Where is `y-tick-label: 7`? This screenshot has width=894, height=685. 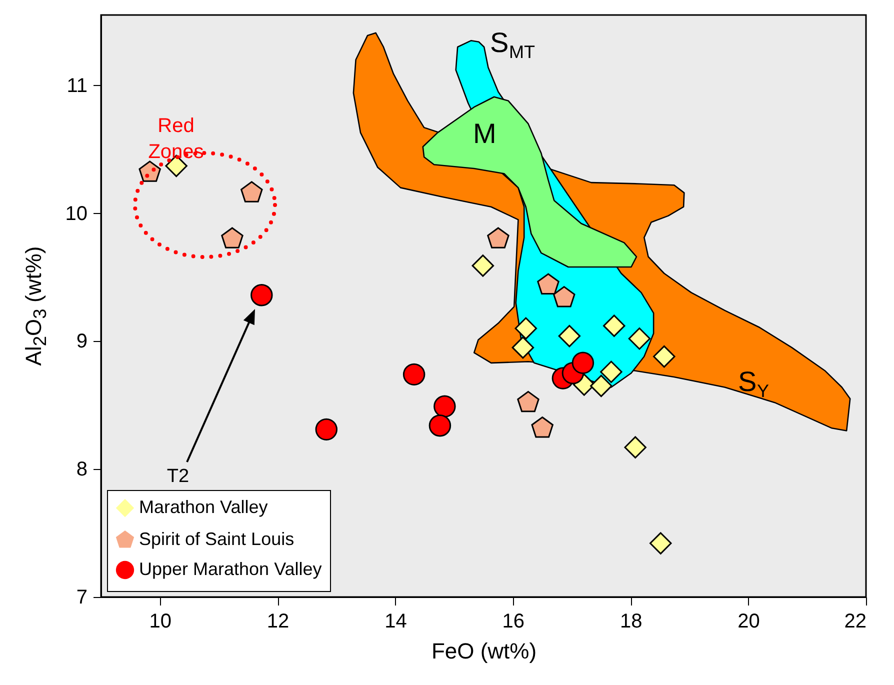 y-tick-label: 7 is located at coordinates (82, 597).